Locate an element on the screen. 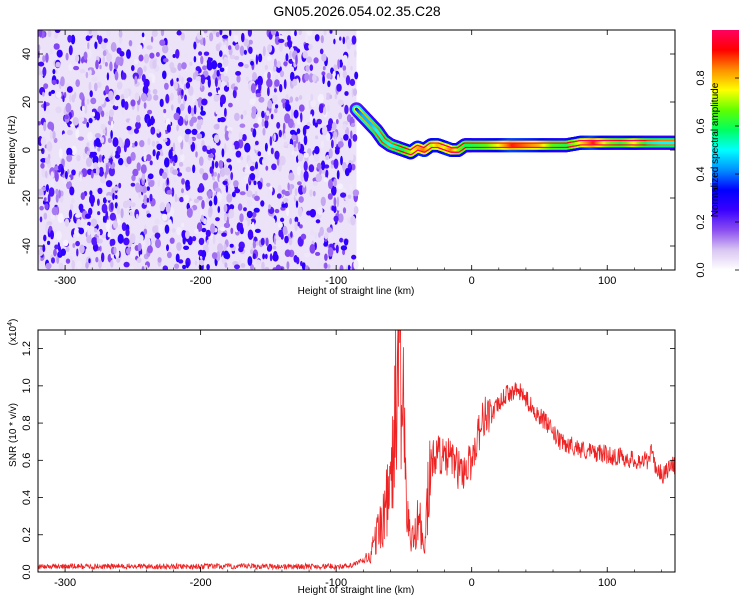  snr-y-label: SNR (10 * v/v) is located at coordinates (13, 435).